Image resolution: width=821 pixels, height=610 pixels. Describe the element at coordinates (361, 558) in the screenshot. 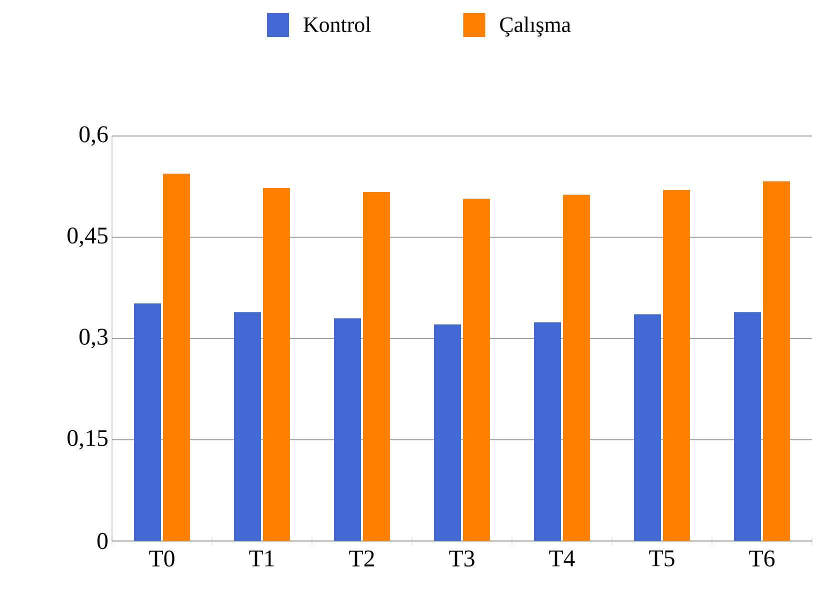

I see `x-tick-label: T2` at that location.